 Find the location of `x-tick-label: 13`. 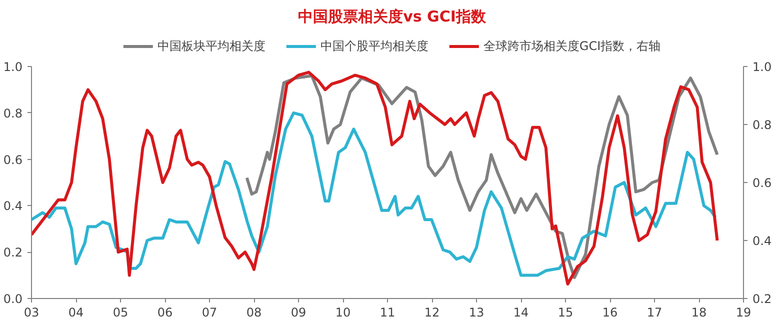

x-tick-label: 13 is located at coordinates (476, 313).